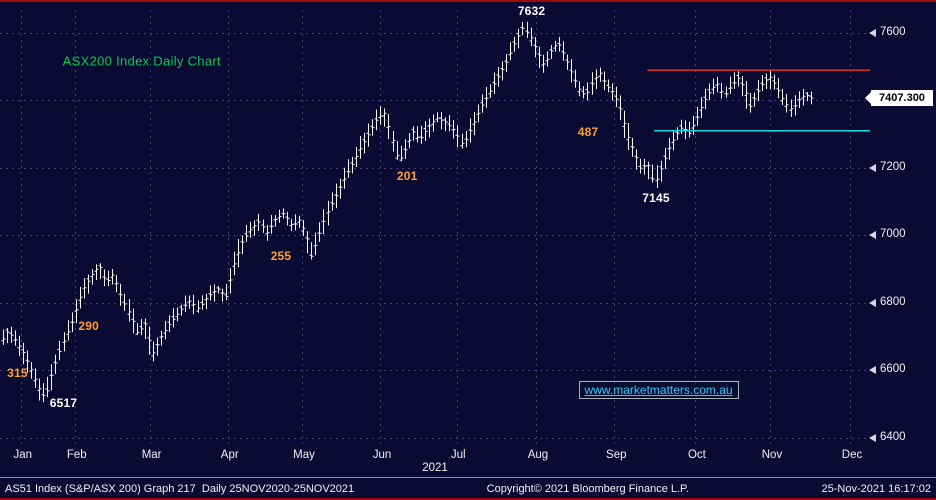 This screenshot has height=500, width=936. What do you see at coordinates (538, 455) in the screenshot?
I see `x-month-label-aug: Aug` at bounding box center [538, 455].